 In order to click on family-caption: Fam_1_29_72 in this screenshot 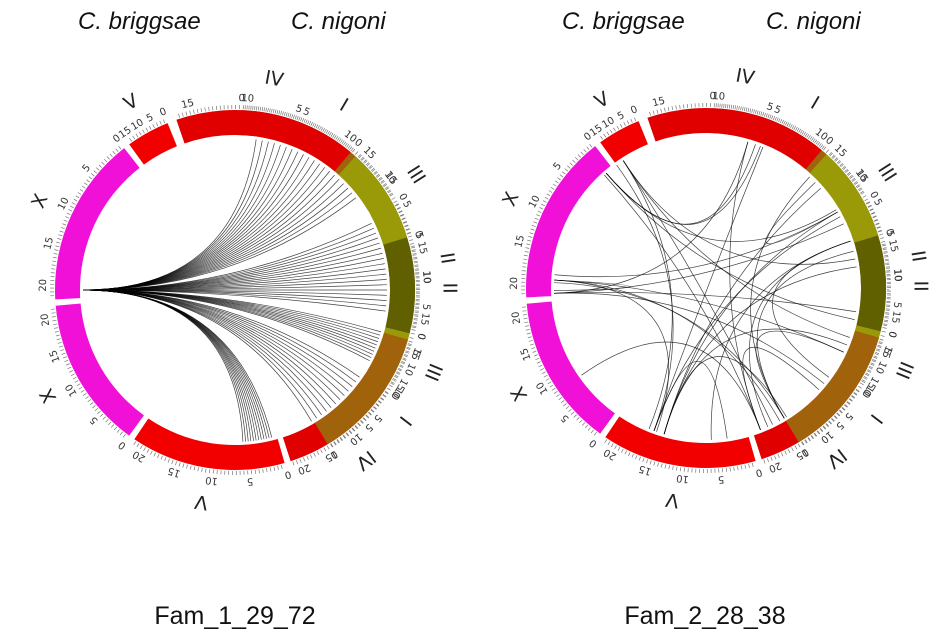, I will do `click(235, 616)`.